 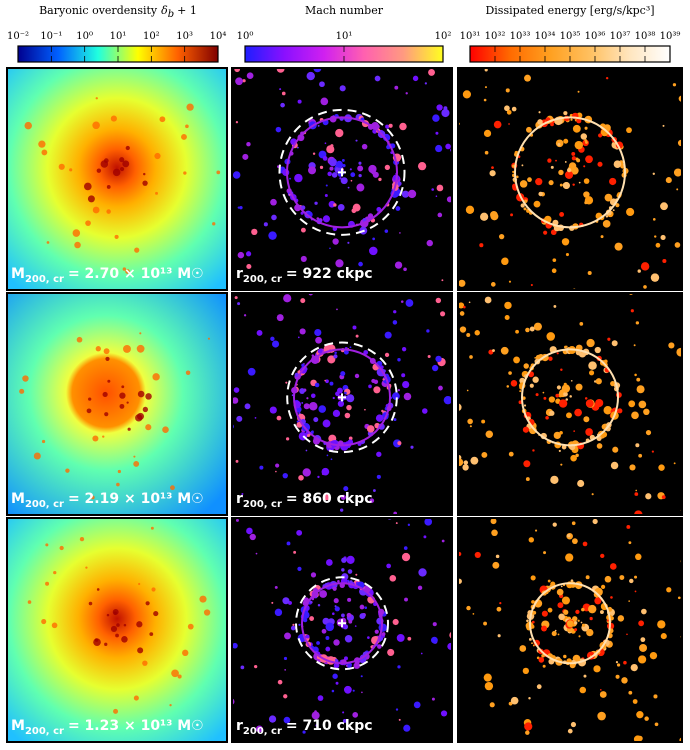 I want to click on radius-label: r200, cr = 710 ckpc, so click(x=304, y=727).